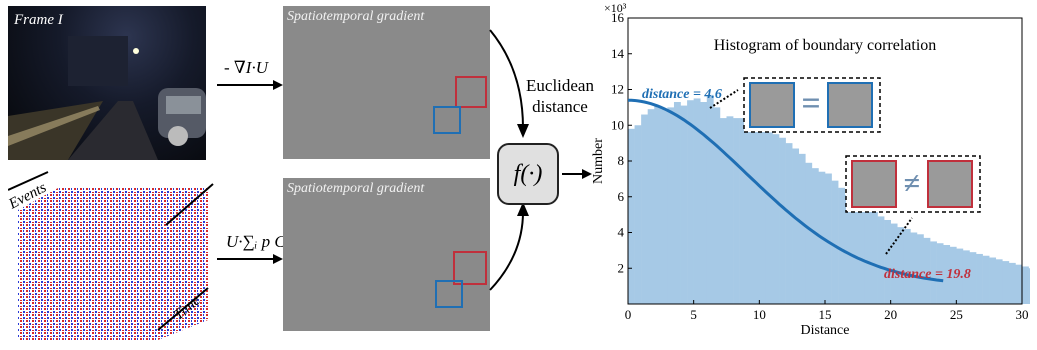 This screenshot has width=1037, height=350. Describe the element at coordinates (386, 254) in the screenshot. I see `gradient-image-bottom: Spatiotemporal gradient` at that location.